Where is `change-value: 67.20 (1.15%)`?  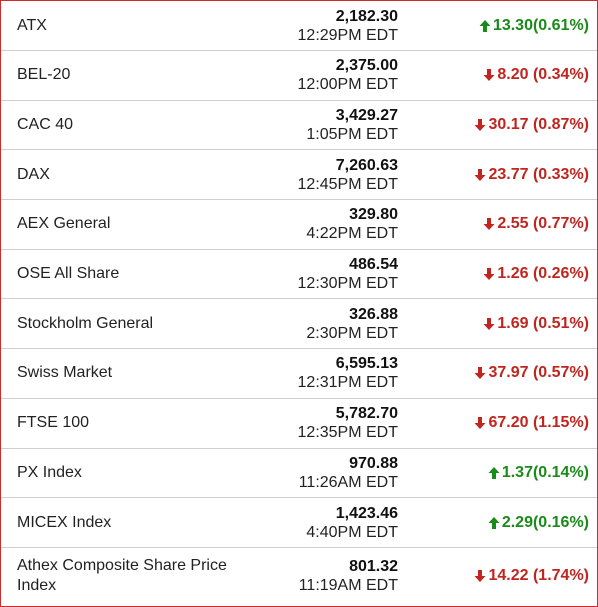
change-value: 67.20 (1.15%) is located at coordinates (538, 423).